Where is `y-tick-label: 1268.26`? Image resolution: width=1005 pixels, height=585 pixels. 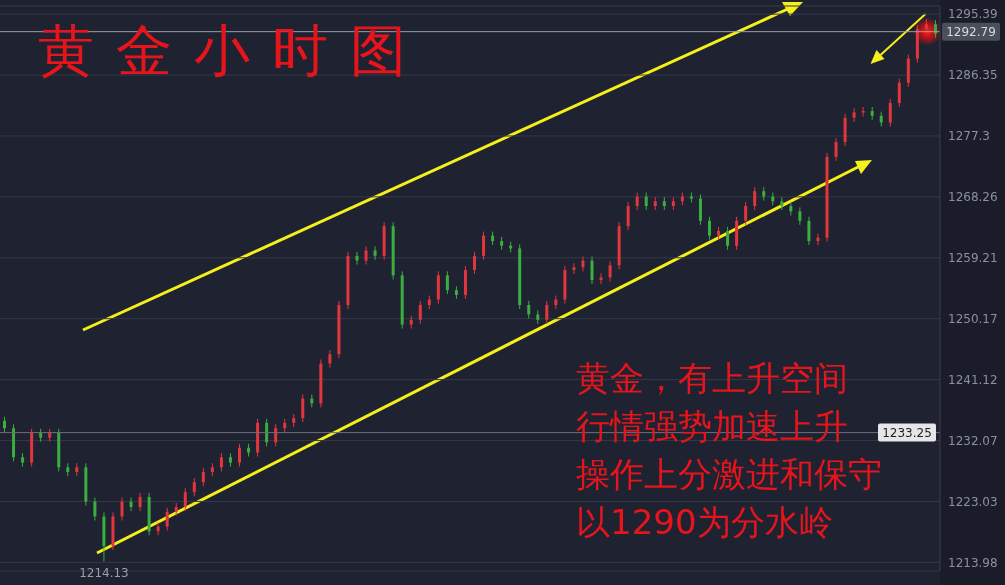
y-tick-label: 1268.26 is located at coordinates (973, 197).